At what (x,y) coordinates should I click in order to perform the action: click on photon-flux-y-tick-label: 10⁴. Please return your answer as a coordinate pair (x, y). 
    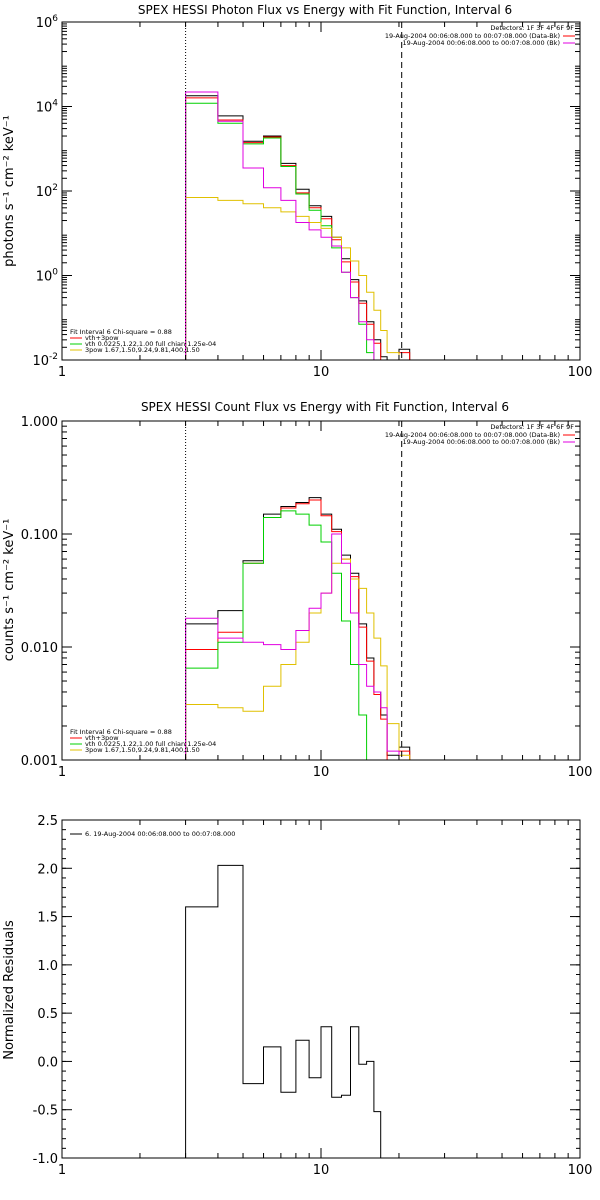
    Looking at the image, I should click on (47, 107).